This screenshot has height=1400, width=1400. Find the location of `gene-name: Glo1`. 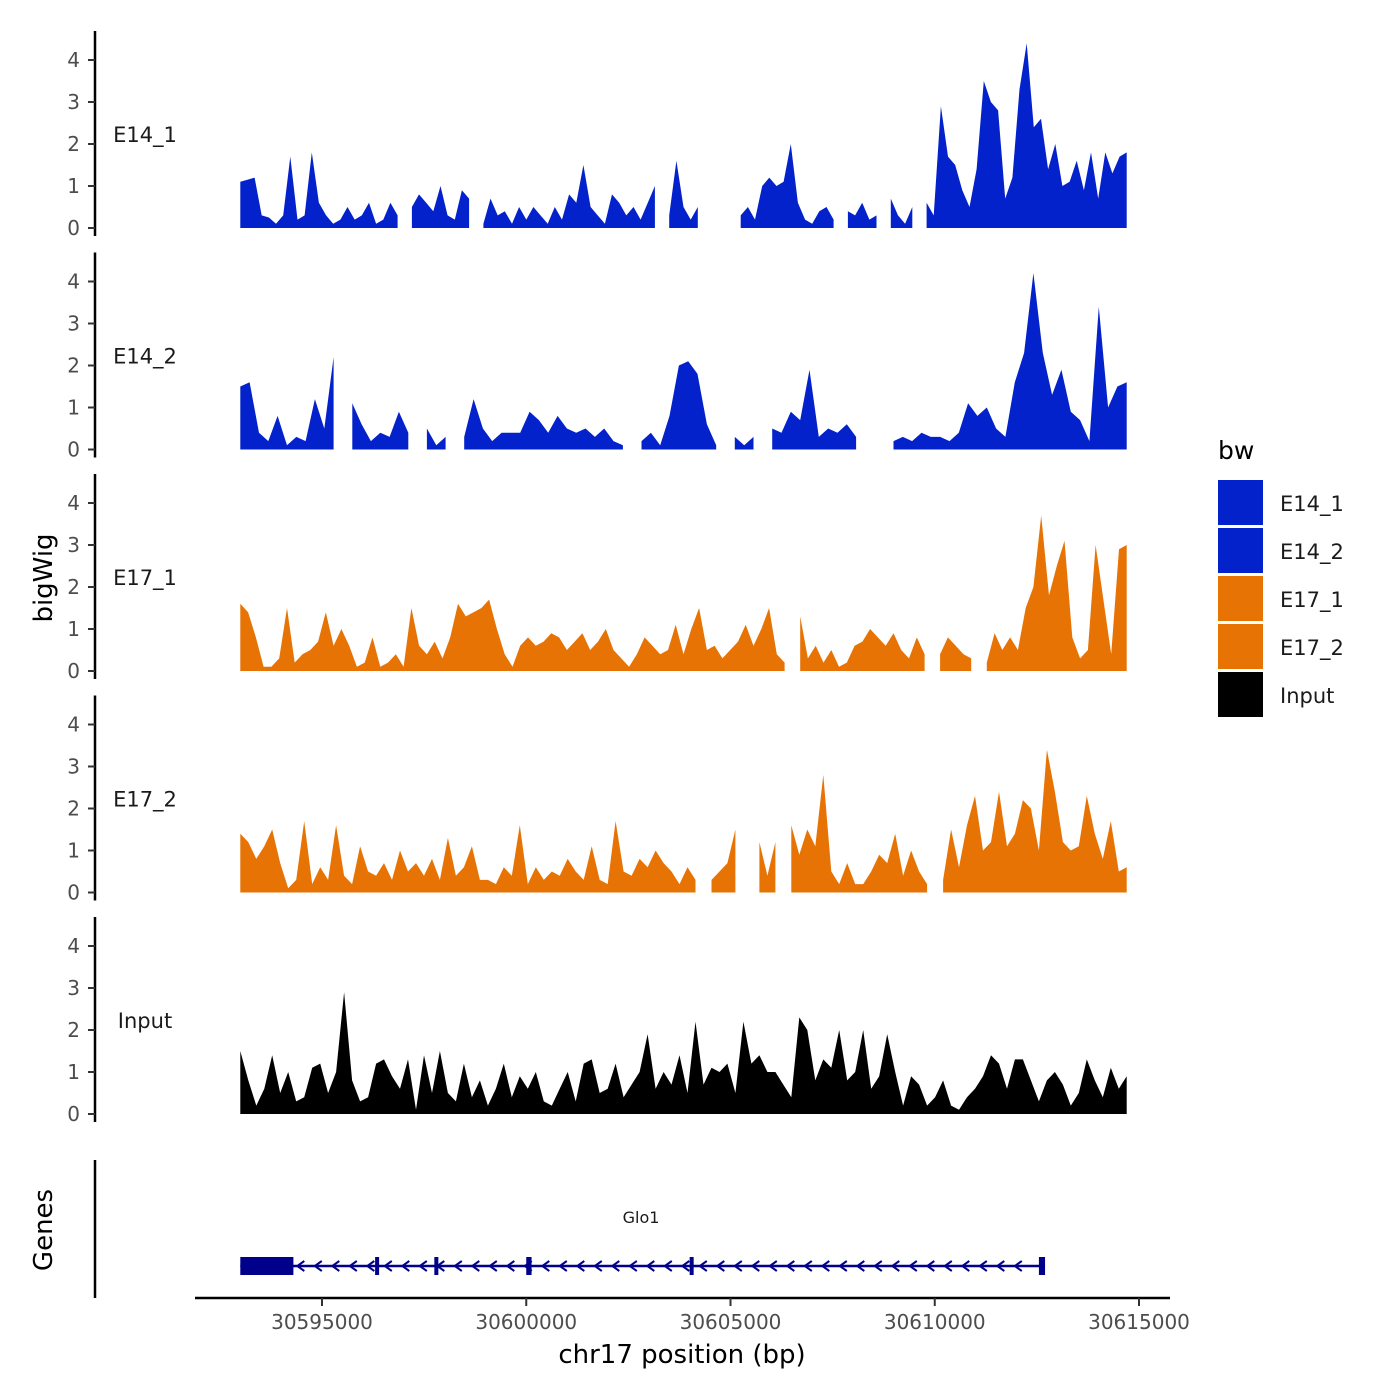

gene-name: Glo1 is located at coordinates (641, 1217).